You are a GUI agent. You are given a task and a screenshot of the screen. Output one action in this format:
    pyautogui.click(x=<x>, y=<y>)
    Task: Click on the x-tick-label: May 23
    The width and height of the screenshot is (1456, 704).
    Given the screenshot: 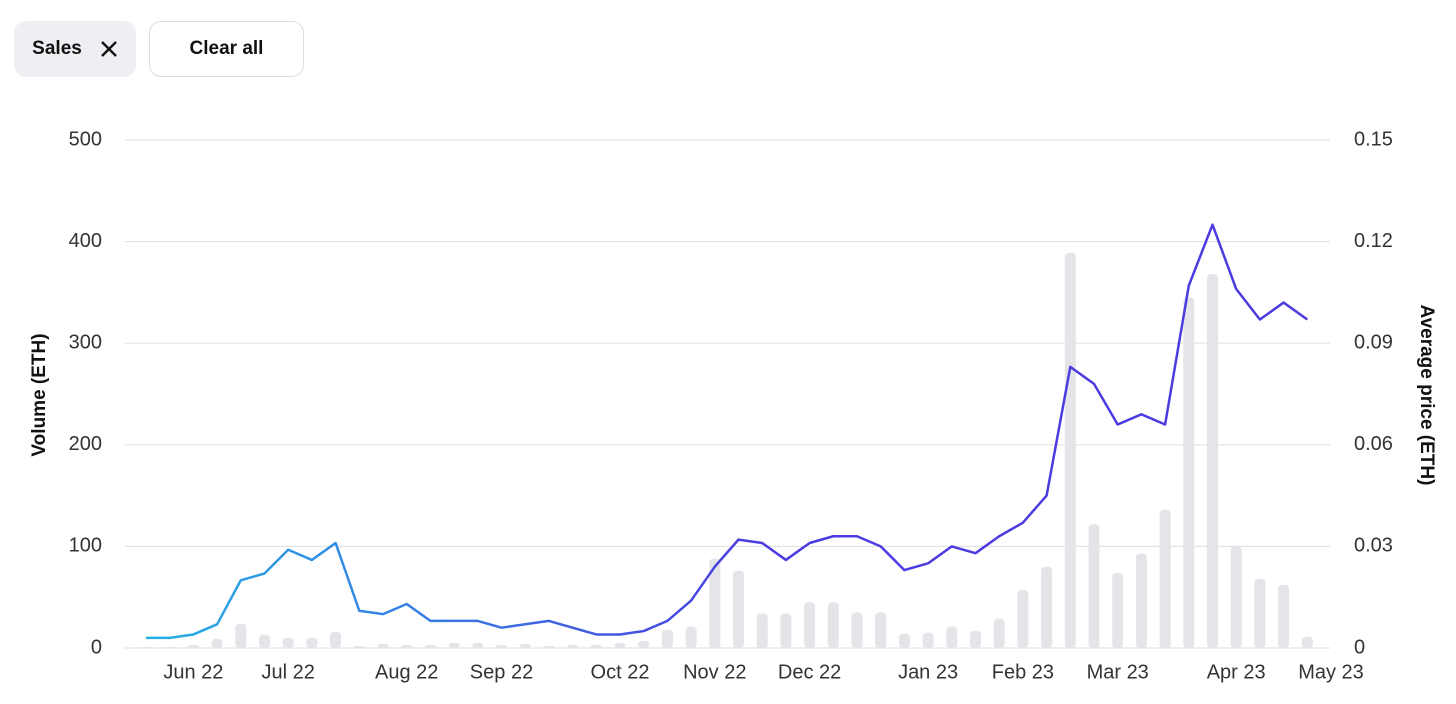 What is the action you would take?
    pyautogui.click(x=1331, y=672)
    